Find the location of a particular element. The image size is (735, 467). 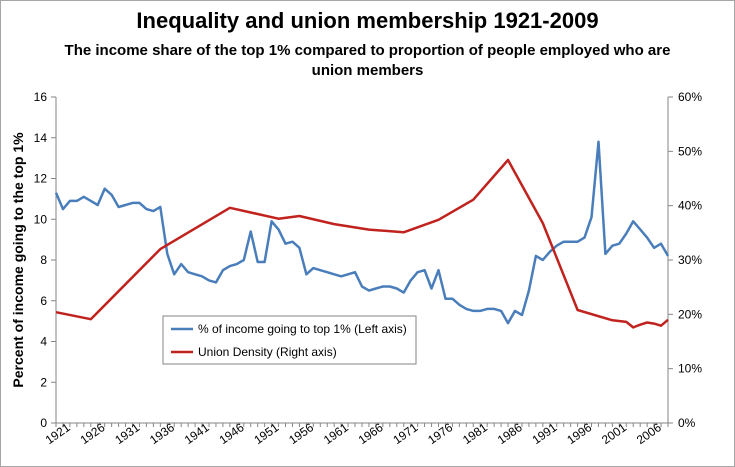

x-tick-label: 1966 is located at coordinates (371, 433).